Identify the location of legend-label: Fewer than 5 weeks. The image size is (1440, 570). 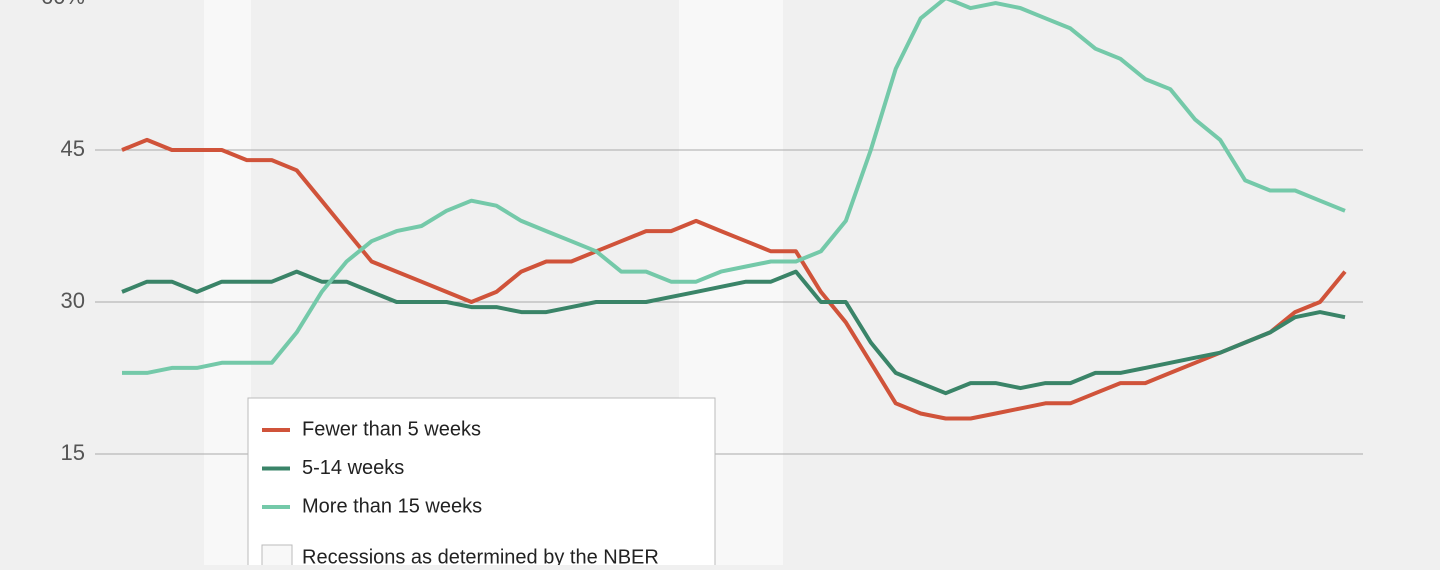
(391, 429).